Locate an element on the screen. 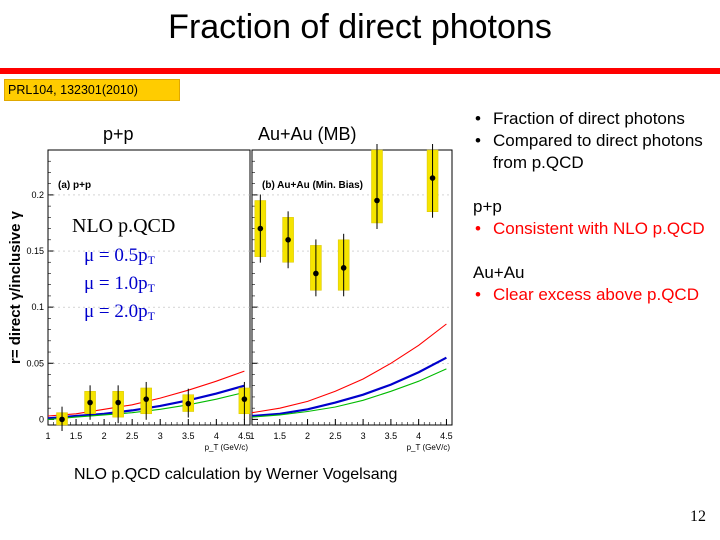  title-divider is located at coordinates (360, 71).